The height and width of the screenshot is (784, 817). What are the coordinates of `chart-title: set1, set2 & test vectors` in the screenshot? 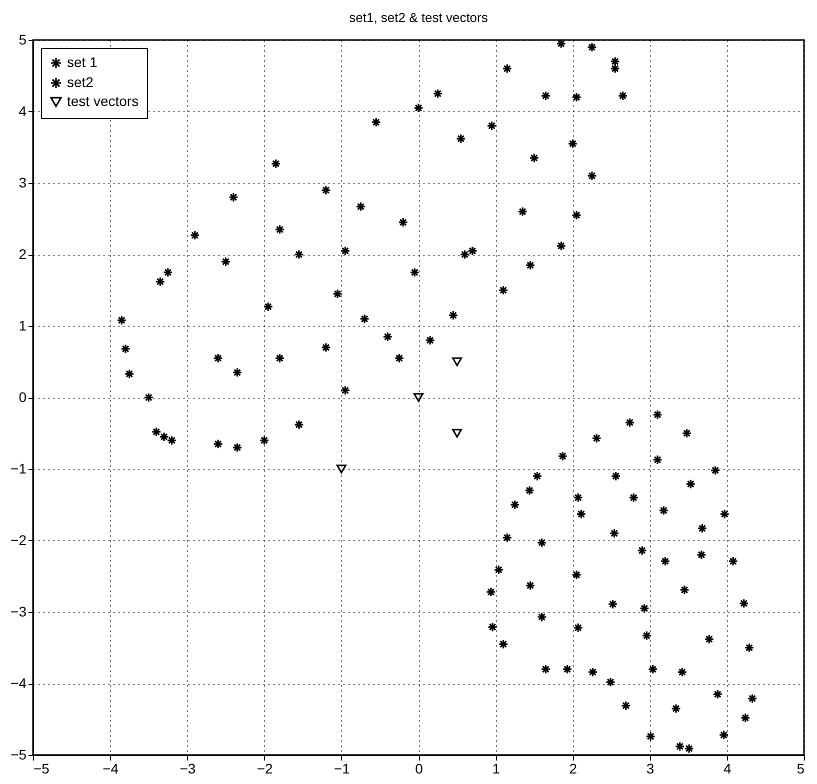 It's located at (418, 17).